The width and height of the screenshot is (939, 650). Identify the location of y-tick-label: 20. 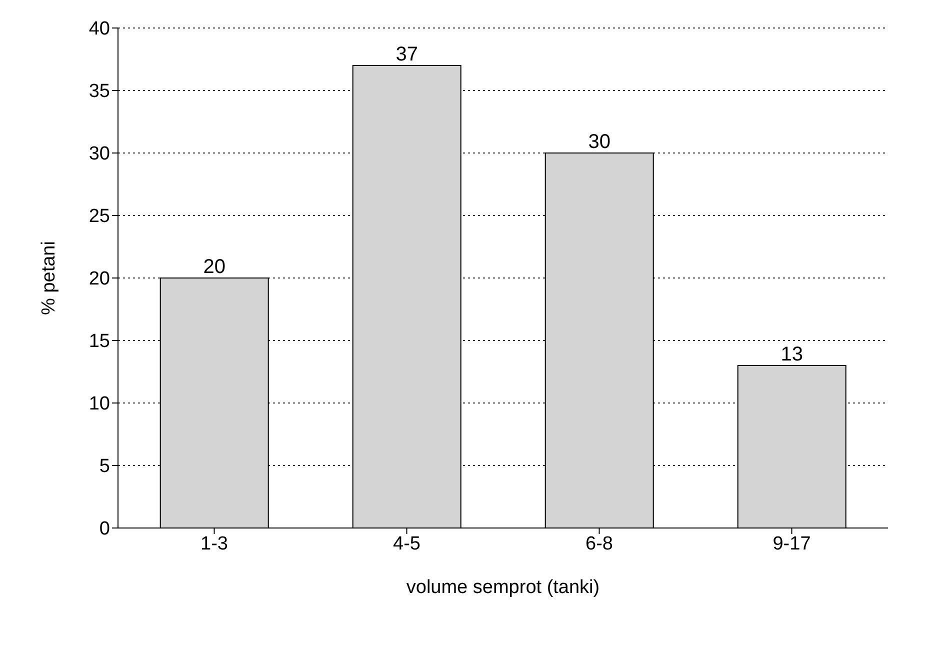
(99, 279).